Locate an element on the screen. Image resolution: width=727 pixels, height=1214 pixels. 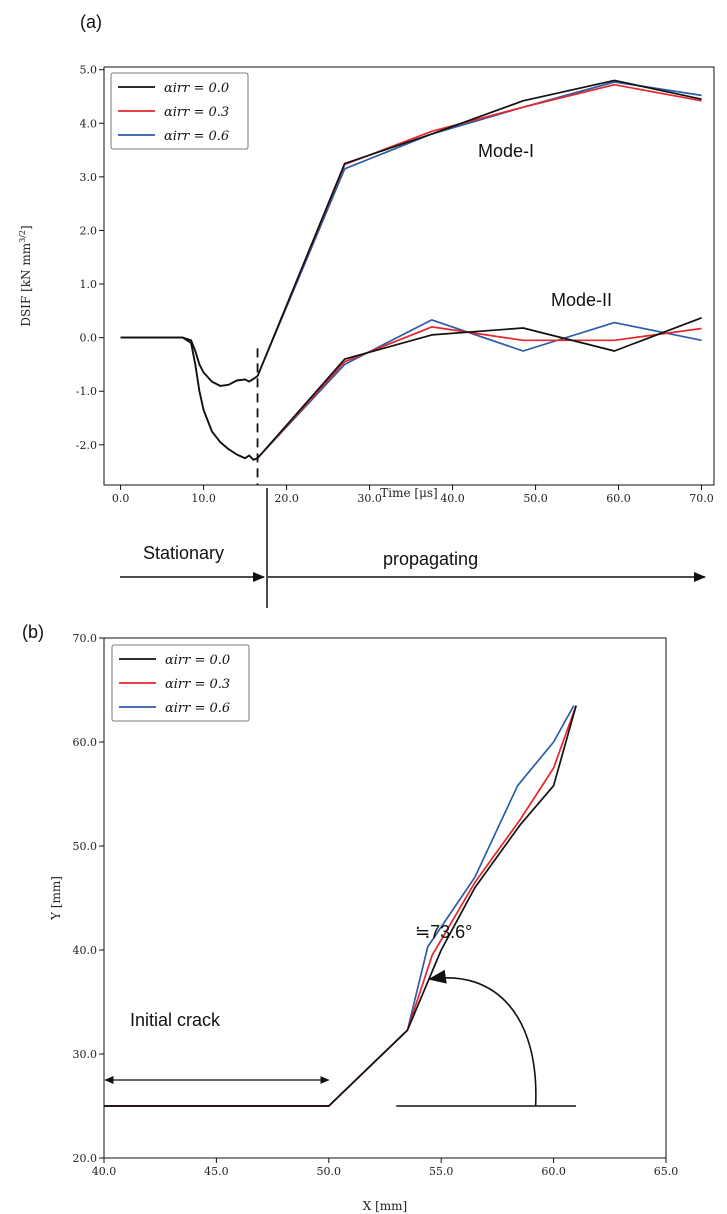
panel-a-legend: αirr = 0.0 αirr = 0.3 αirr = 0.6 is located at coordinates (179, 111).